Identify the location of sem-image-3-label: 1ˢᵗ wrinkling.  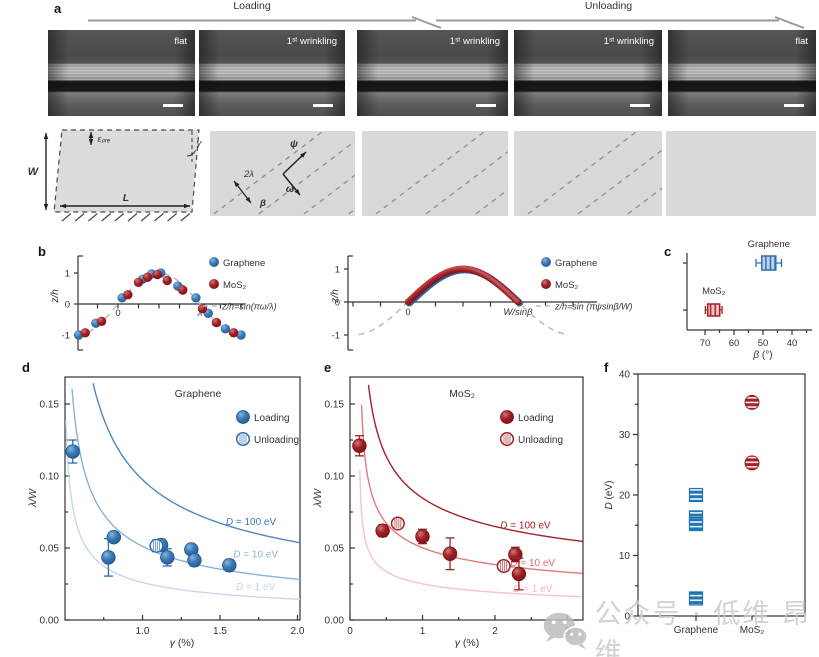
(474, 41).